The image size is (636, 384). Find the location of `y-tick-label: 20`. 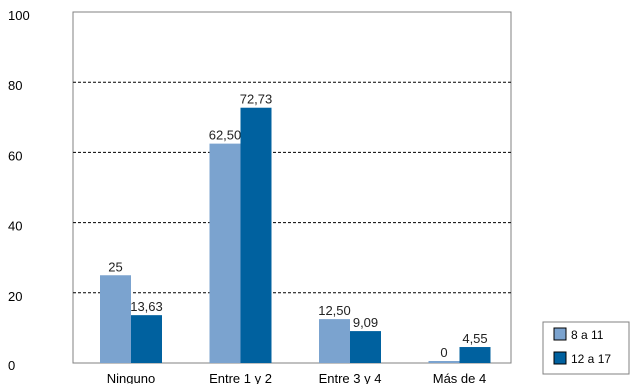

y-tick-label: 20 is located at coordinates (15, 296).